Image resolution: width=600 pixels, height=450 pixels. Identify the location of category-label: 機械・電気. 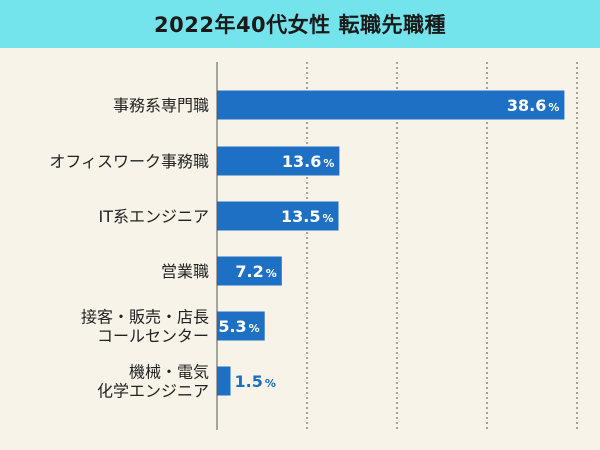
(169, 372).